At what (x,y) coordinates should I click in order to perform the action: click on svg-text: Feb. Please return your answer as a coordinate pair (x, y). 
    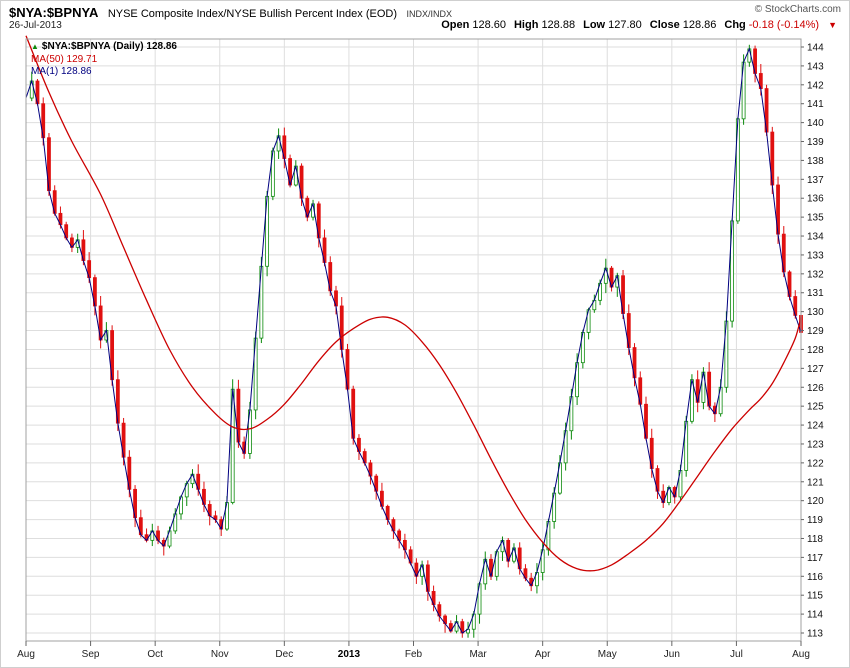
    Looking at the image, I should click on (414, 654).